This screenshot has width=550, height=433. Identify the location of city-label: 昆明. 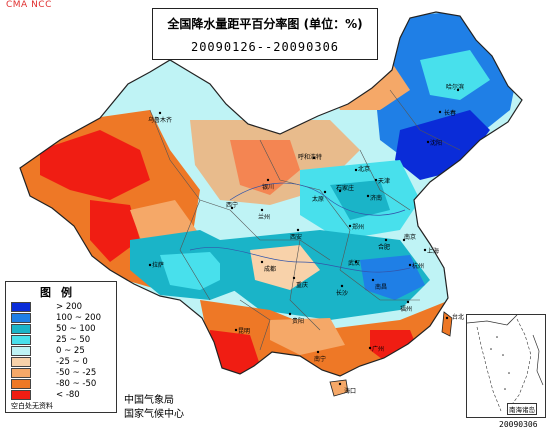
(244, 331).